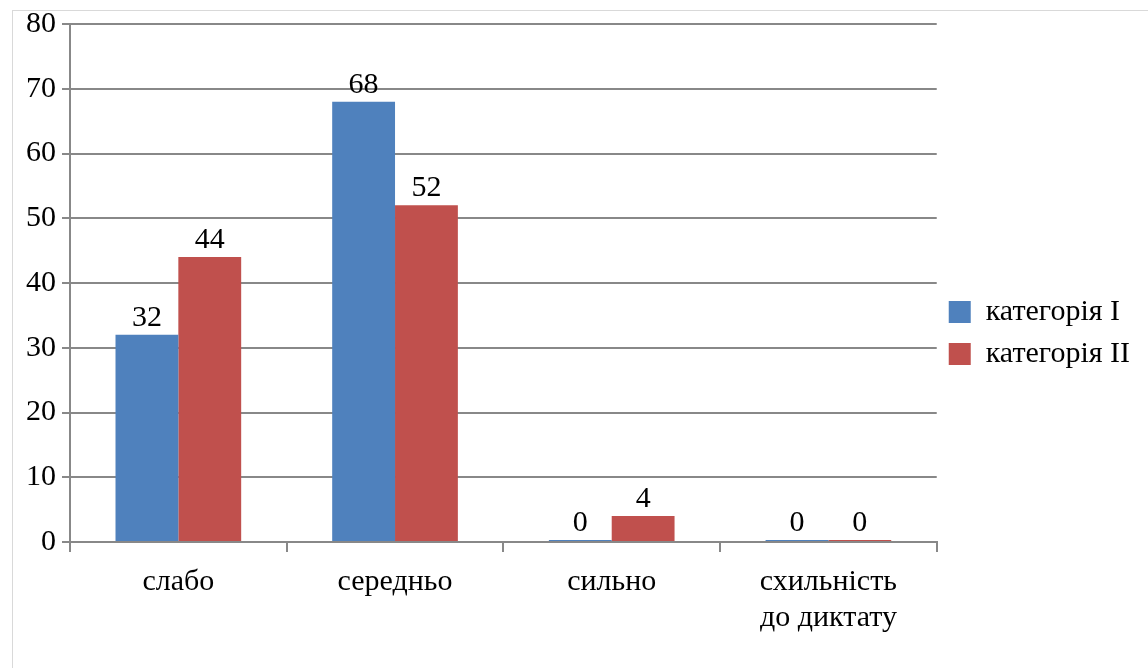 The image size is (1148, 668). Describe the element at coordinates (41, 216) in the screenshot. I see `y-tick-label: 50` at that location.